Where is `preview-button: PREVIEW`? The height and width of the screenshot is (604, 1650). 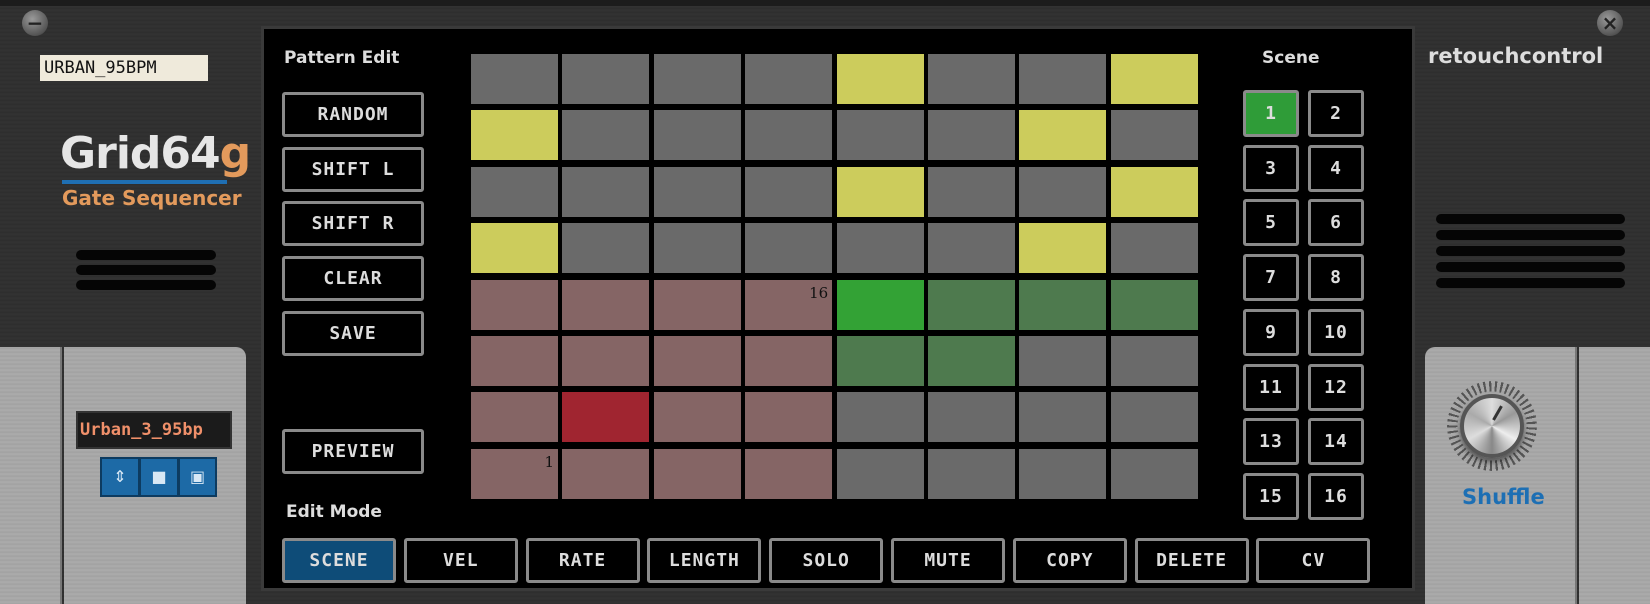 preview-button: PREVIEW is located at coordinates (353, 451).